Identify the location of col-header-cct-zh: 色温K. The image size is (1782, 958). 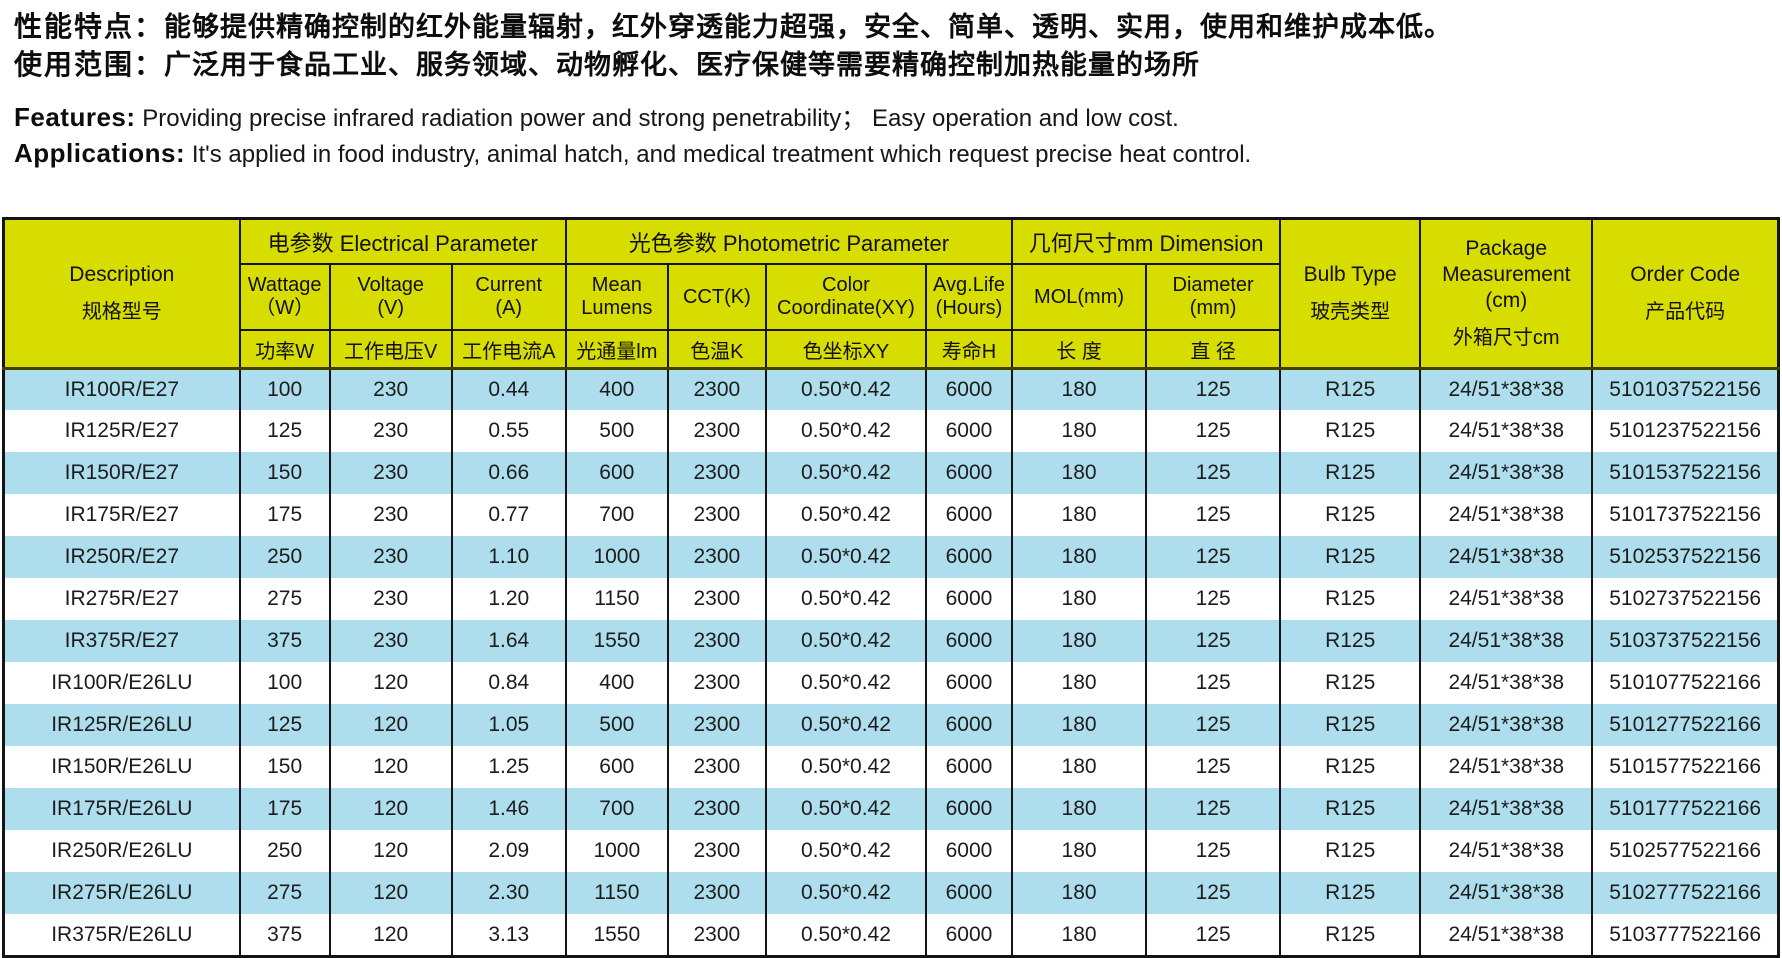
(716, 349).